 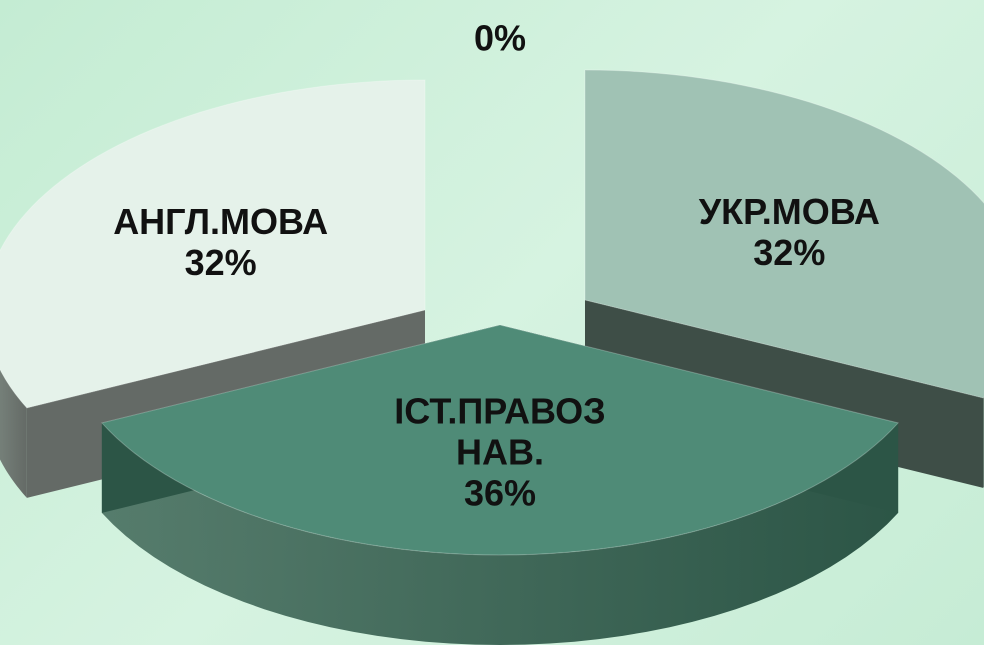 What do you see at coordinates (13, 433) in the screenshot?
I see `slice-side` at bounding box center [13, 433].